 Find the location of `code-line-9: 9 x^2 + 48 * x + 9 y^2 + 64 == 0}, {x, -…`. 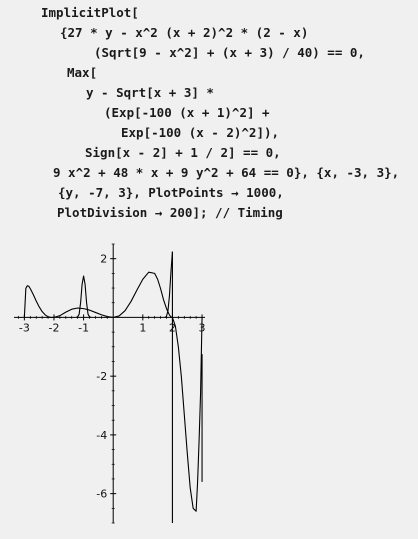

code-line-9: 9 x^2 + 48 * x + 9 y^2 + 64 == 0}, {x, -… is located at coordinates (226, 172).